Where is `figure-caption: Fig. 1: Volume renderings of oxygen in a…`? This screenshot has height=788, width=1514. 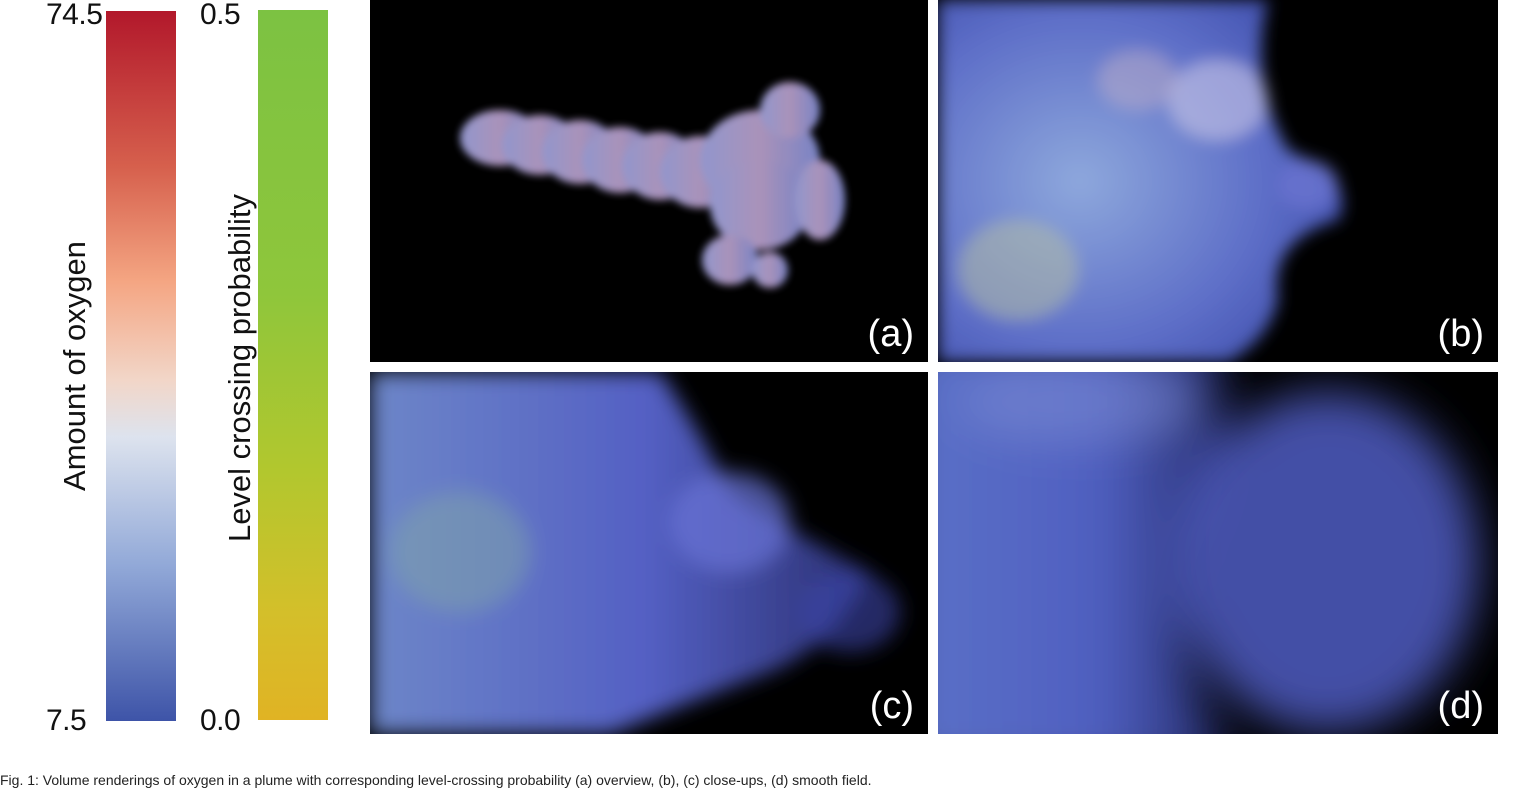 figure-caption: Fig. 1: Volume renderings of oxygen in a… is located at coordinates (436, 780).